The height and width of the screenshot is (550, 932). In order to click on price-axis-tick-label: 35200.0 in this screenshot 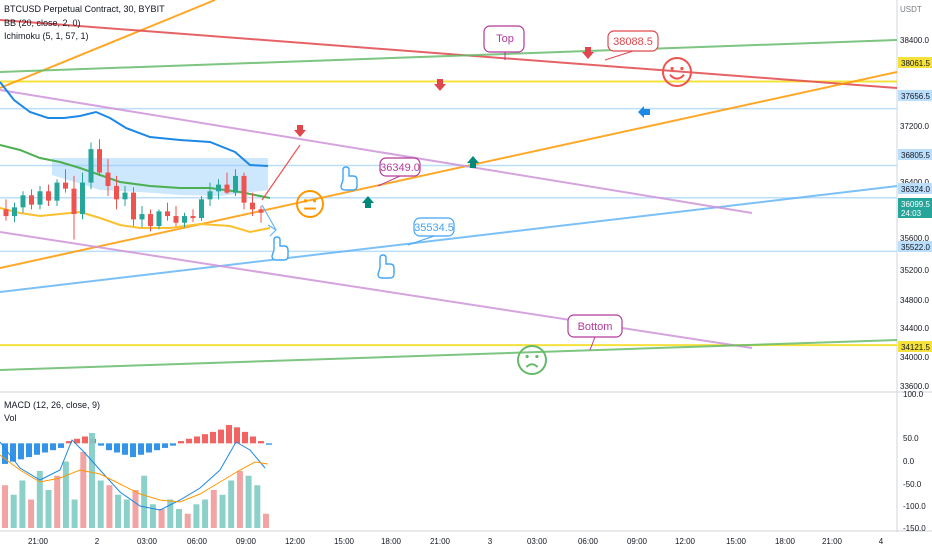, I will do `click(914, 270)`.